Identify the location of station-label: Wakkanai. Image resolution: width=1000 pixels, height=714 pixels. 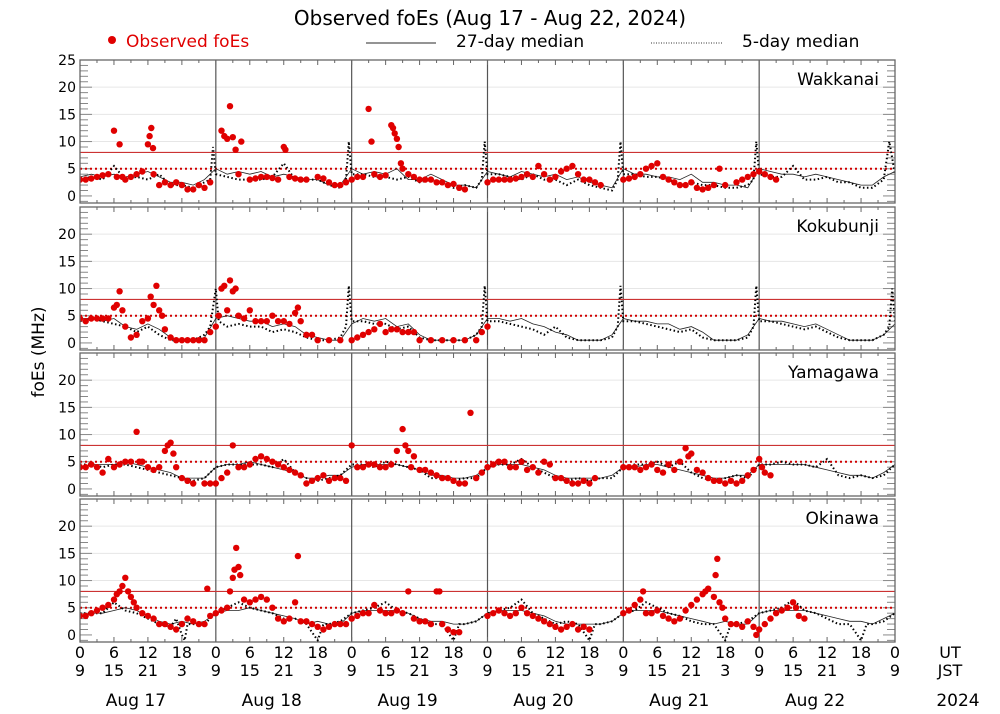
(838, 80).